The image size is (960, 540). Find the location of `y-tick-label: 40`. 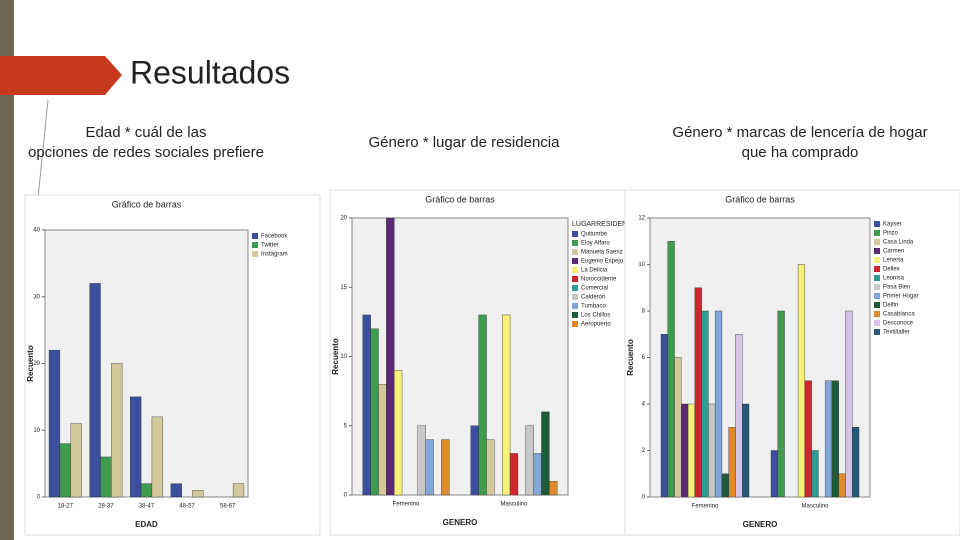

y-tick-label: 40 is located at coordinates (36, 231).